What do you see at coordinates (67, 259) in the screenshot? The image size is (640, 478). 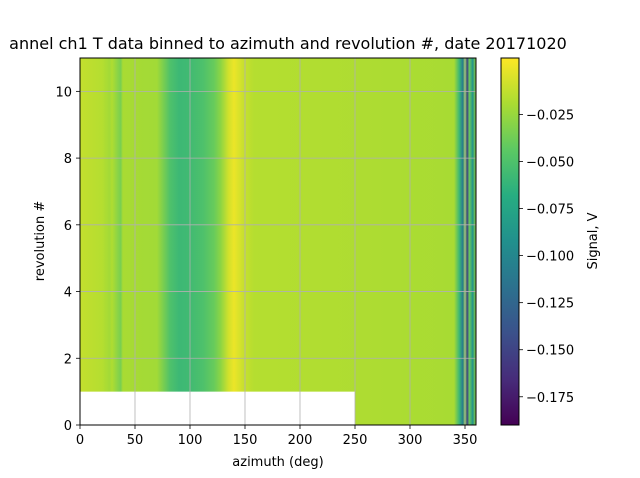 I see `y-axis-ticks: 0 2 4 6 8 10` at bounding box center [67, 259].